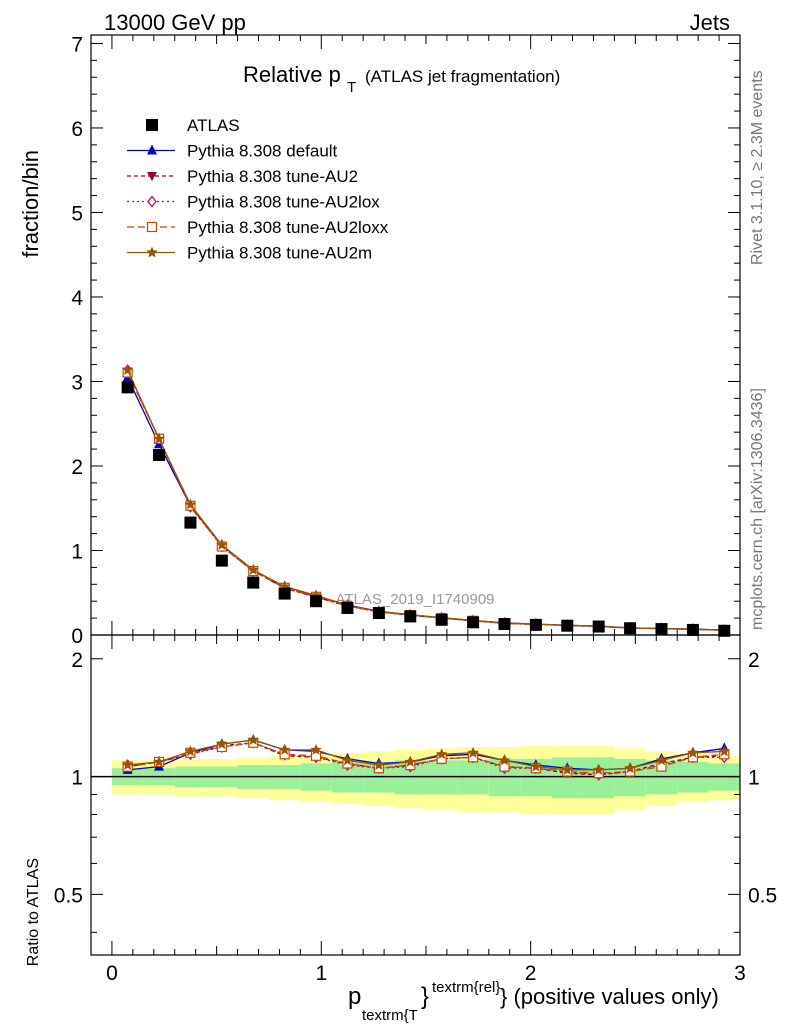  I want to click on legend-entry: Pythia 8.308 tune-AU2loxx, so click(258, 227).